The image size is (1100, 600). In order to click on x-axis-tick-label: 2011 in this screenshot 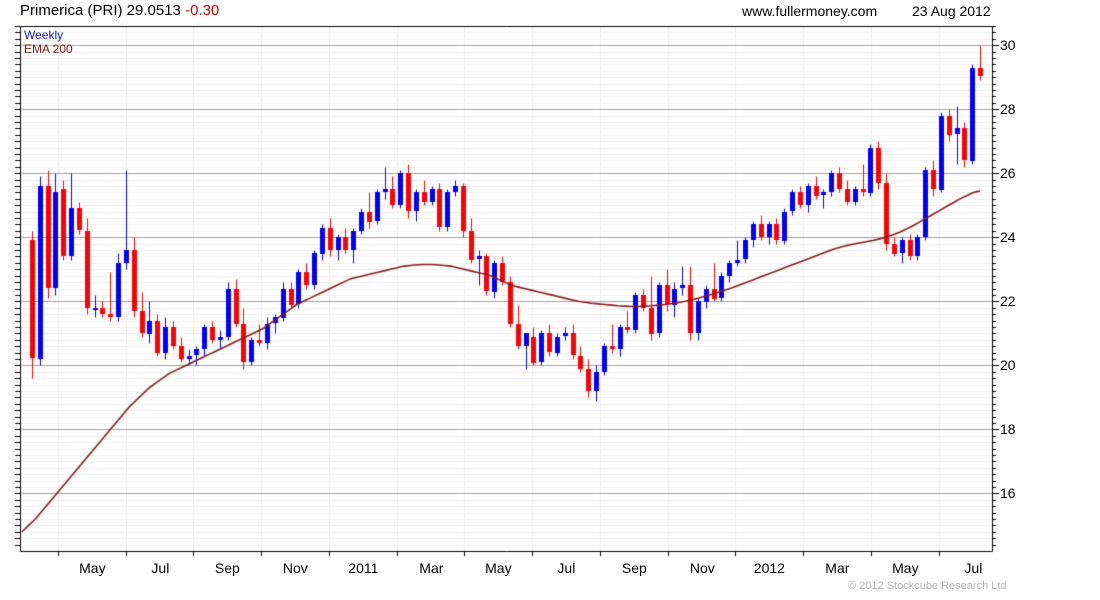, I will do `click(363, 568)`.